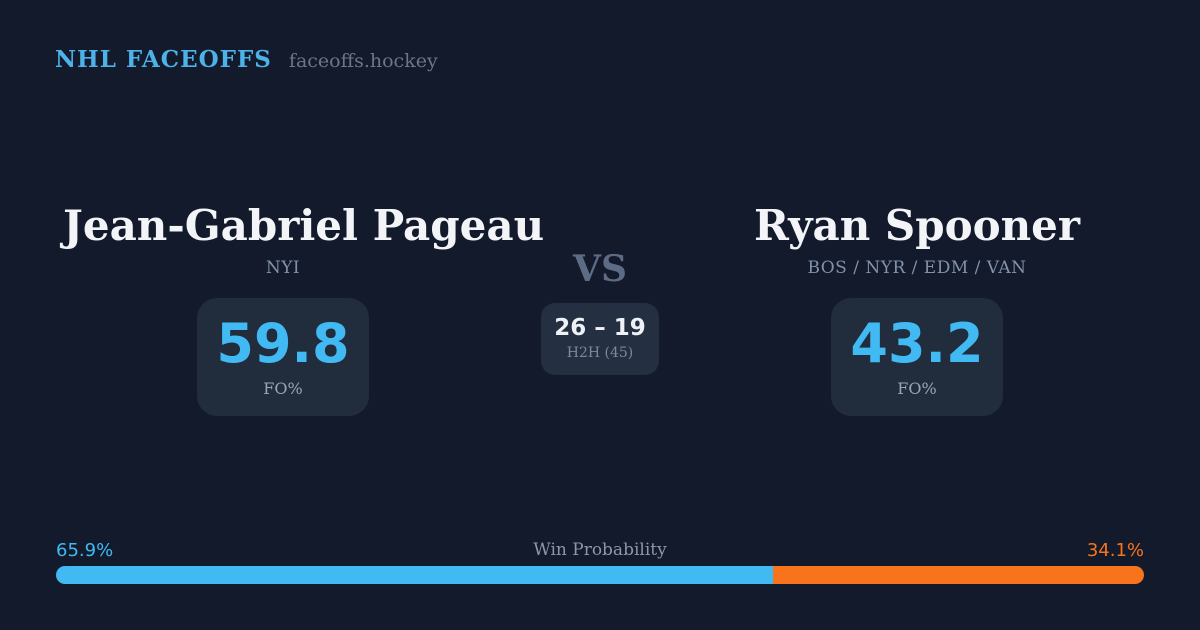 This screenshot has width=1200, height=630. What do you see at coordinates (283, 388) in the screenshot?
I see `player-left-fo-label: FO%` at bounding box center [283, 388].